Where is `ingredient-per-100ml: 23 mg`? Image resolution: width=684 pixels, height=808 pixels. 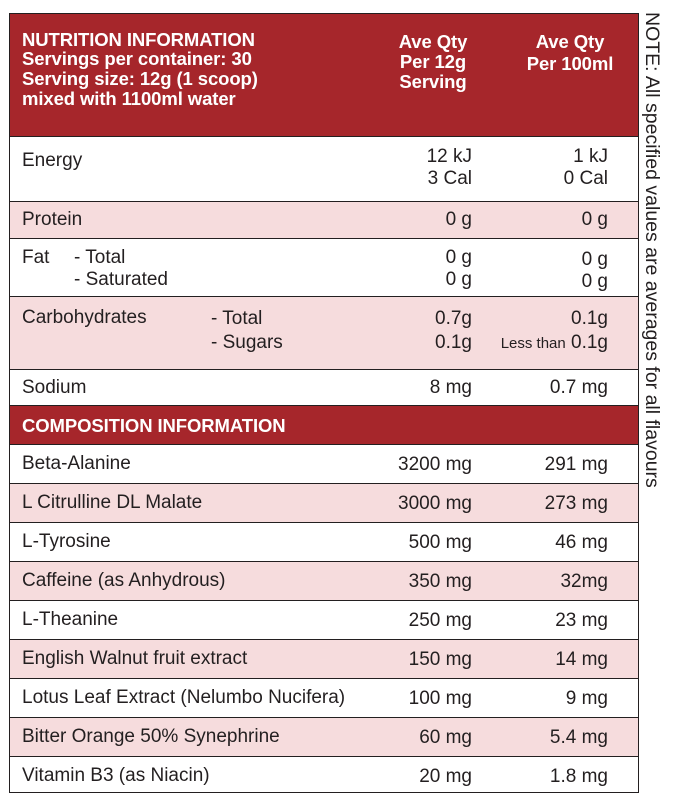
ingredient-per-100ml: 23 mg is located at coordinates (581, 620).